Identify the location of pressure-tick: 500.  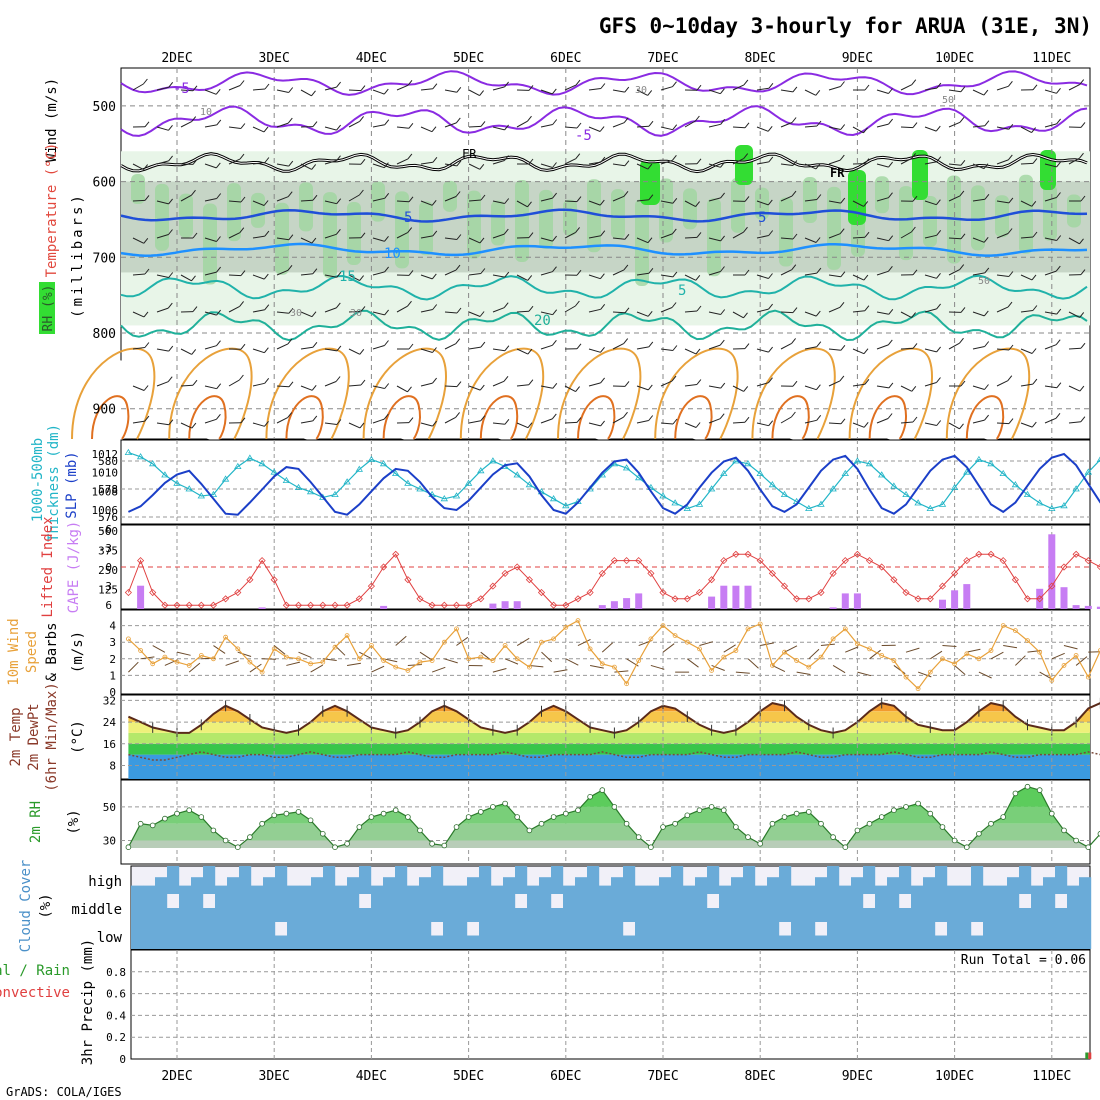
(104, 107).